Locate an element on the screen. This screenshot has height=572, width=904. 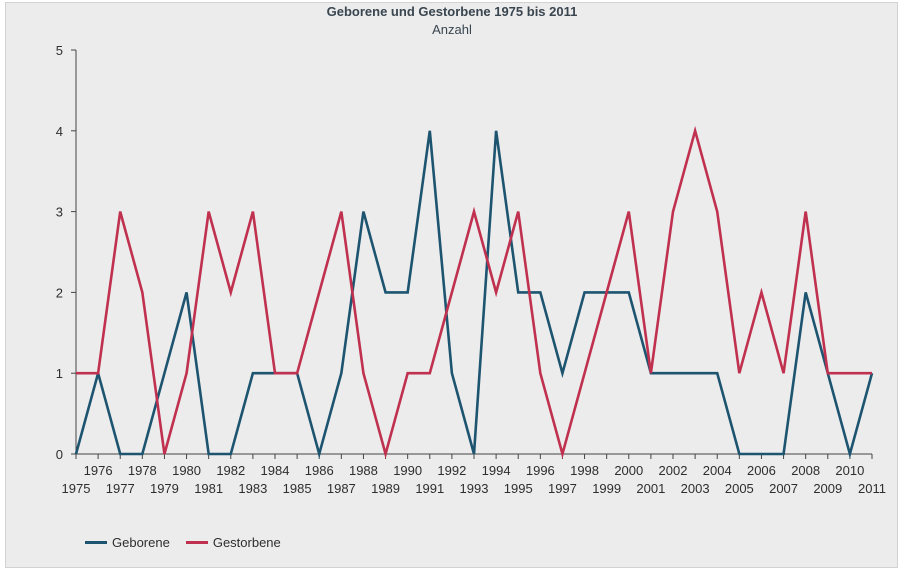
x-tick-label: 2006 is located at coordinates (761, 470).